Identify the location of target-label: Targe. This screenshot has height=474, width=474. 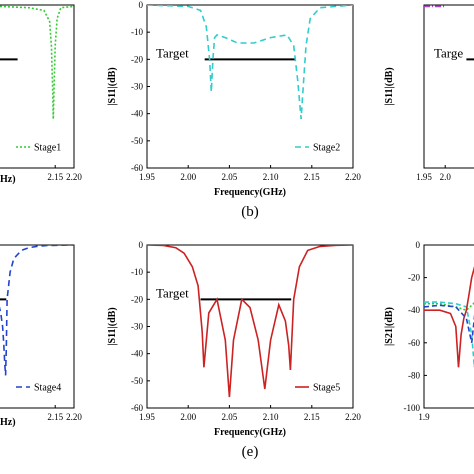
(448, 52).